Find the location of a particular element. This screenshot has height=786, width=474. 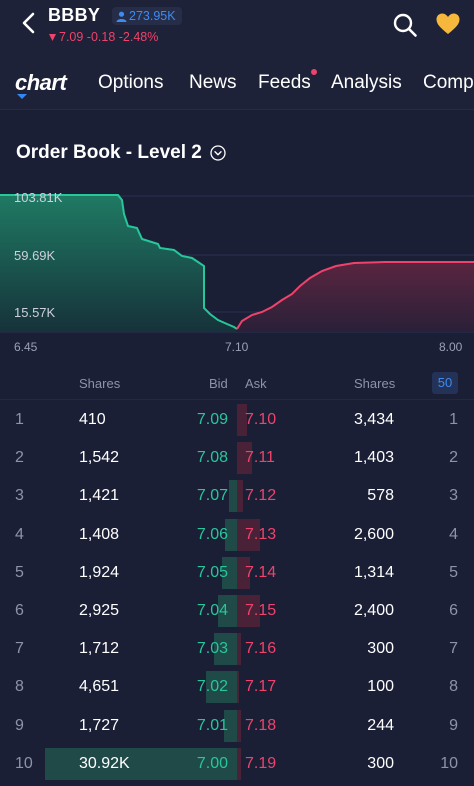

ask-depth-line is located at coordinates (355, 295).